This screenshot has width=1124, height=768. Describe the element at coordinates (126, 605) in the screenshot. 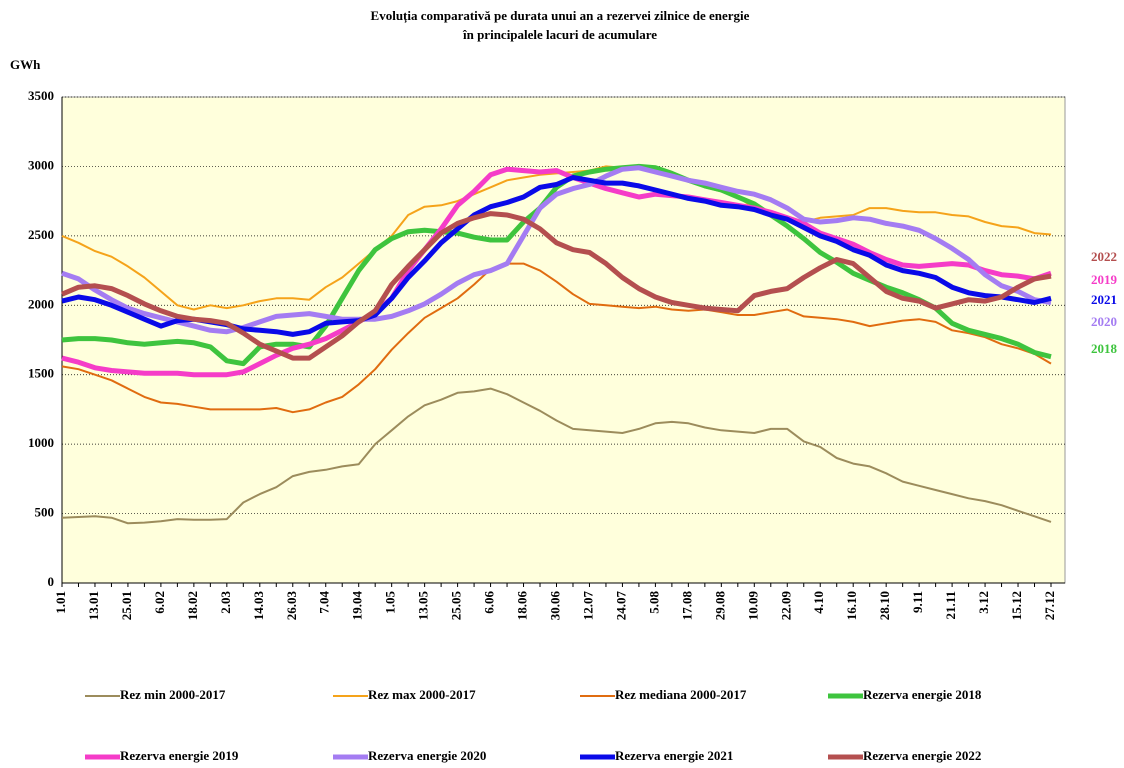

I see `x-tick-label: 25.01` at that location.